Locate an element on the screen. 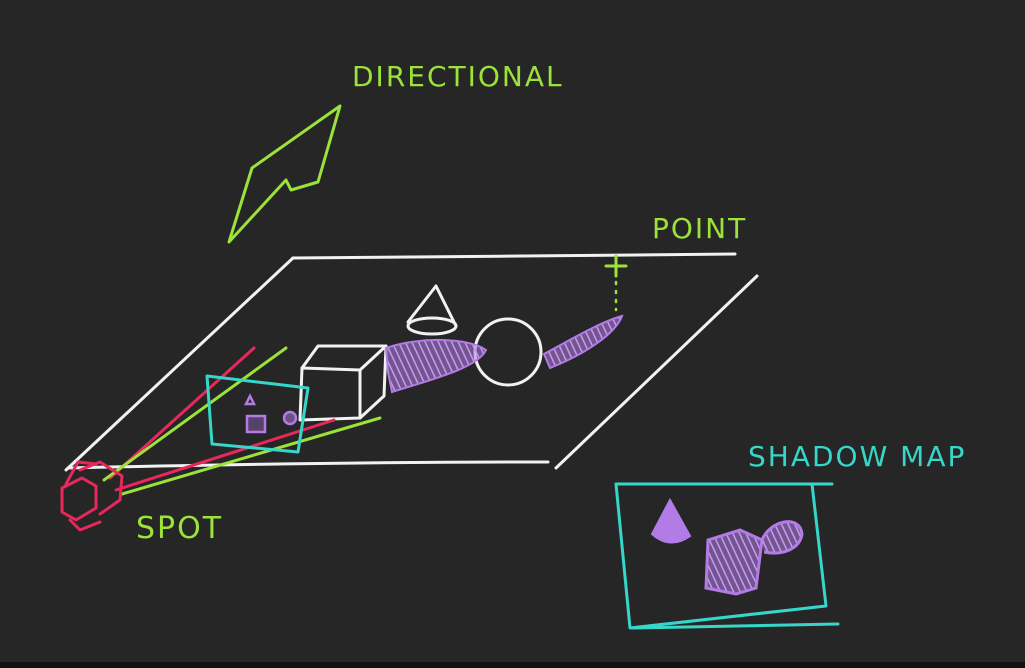  spot-cone-green is located at coordinates (242, 421).